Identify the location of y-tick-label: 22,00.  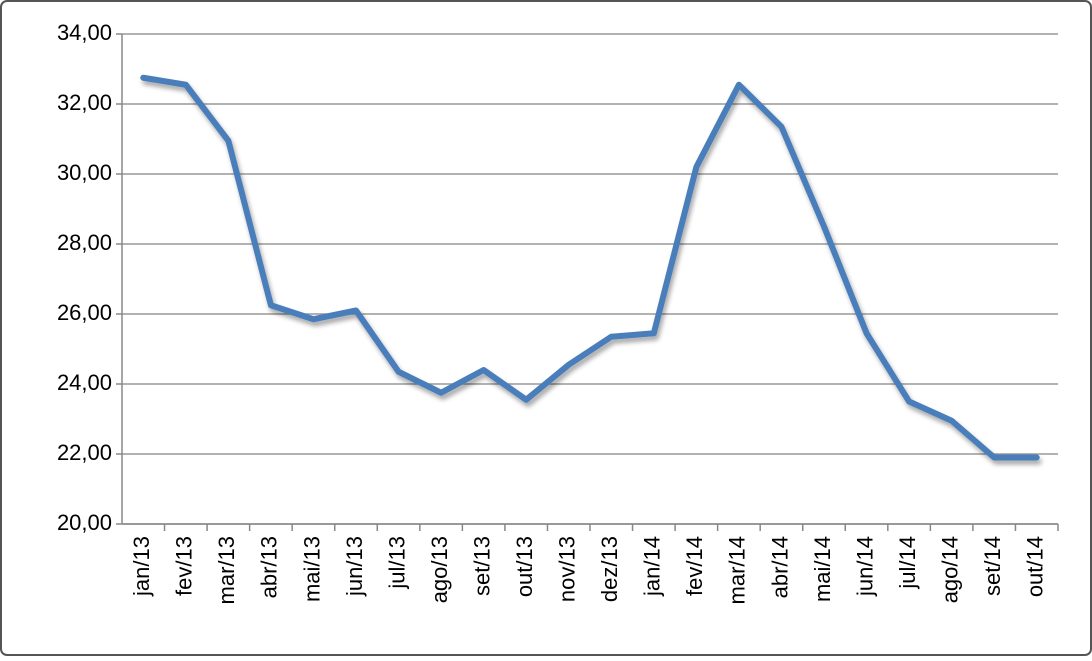
(84, 452).